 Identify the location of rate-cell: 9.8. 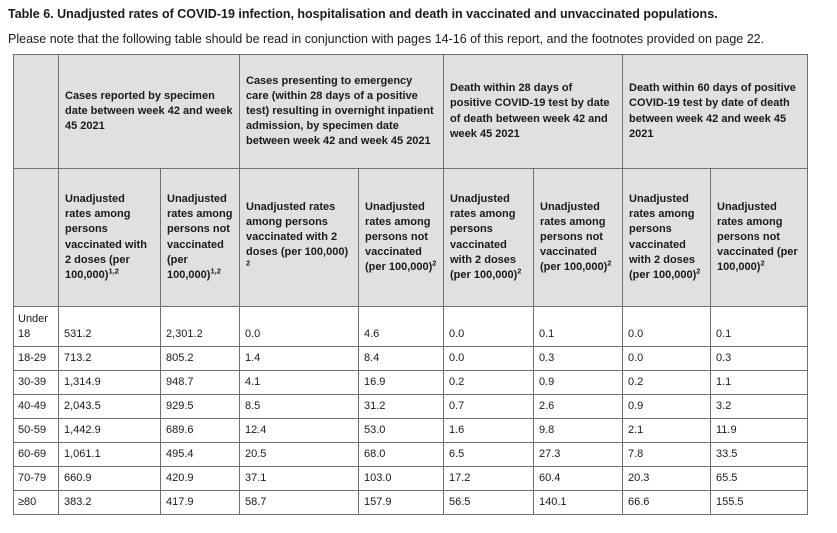
(578, 430).